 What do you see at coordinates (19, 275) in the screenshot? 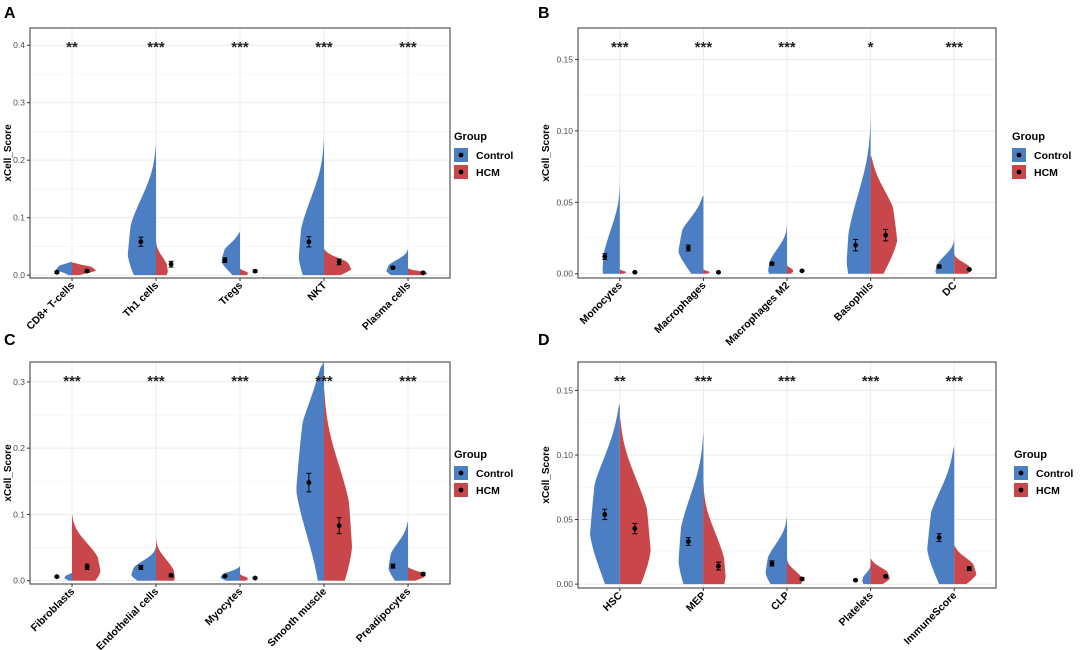
I see `y-tick-label: 0.0` at bounding box center [19, 275].